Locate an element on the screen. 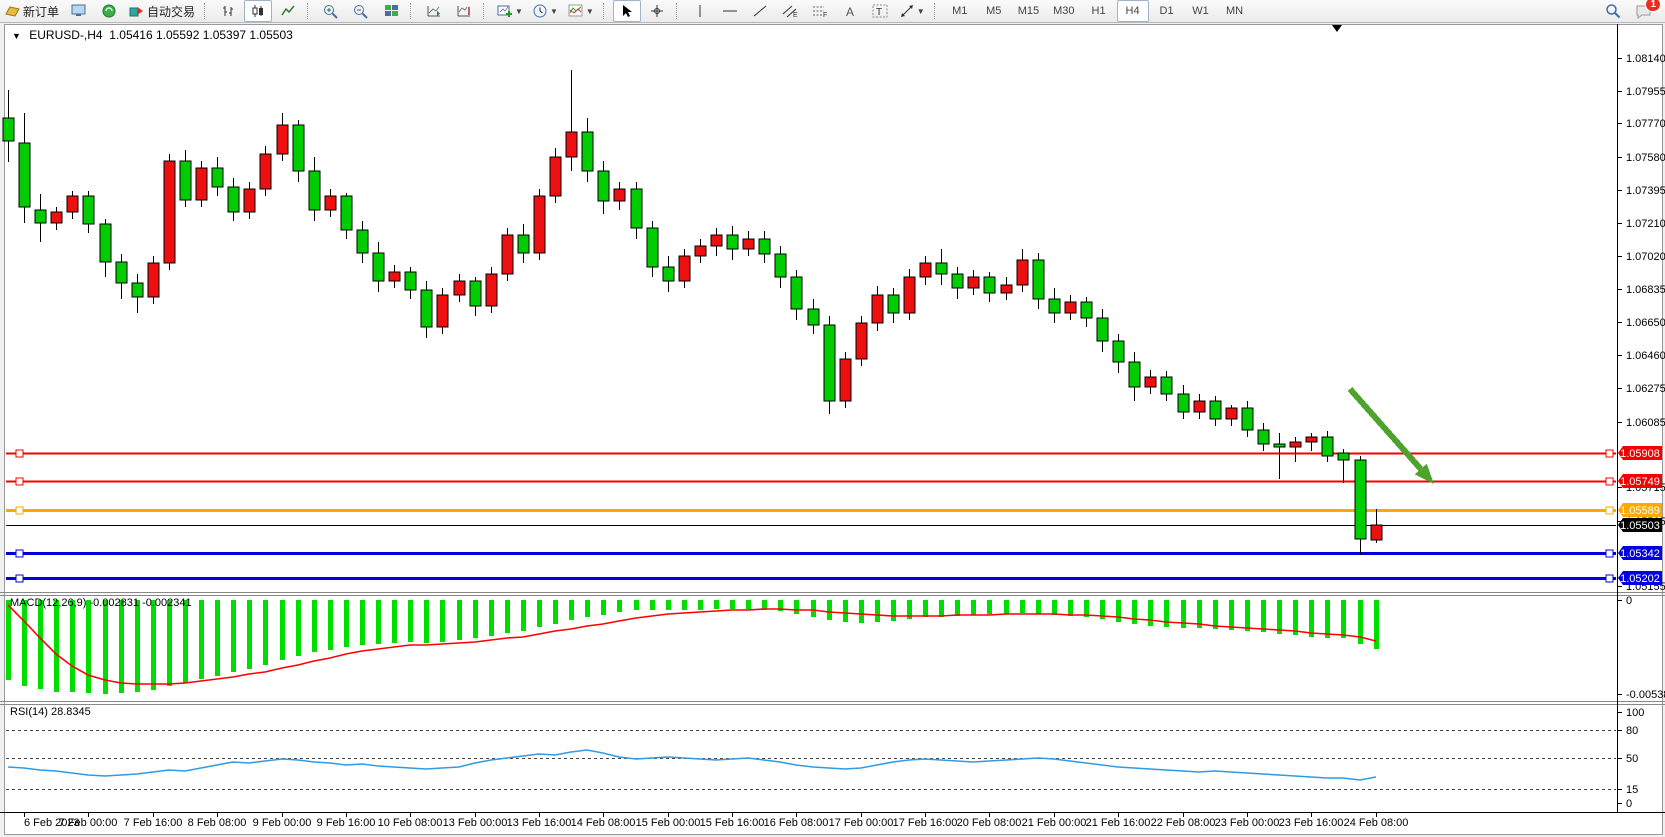 The height and width of the screenshot is (837, 1665). market-watch-button is located at coordinates (79, 11).